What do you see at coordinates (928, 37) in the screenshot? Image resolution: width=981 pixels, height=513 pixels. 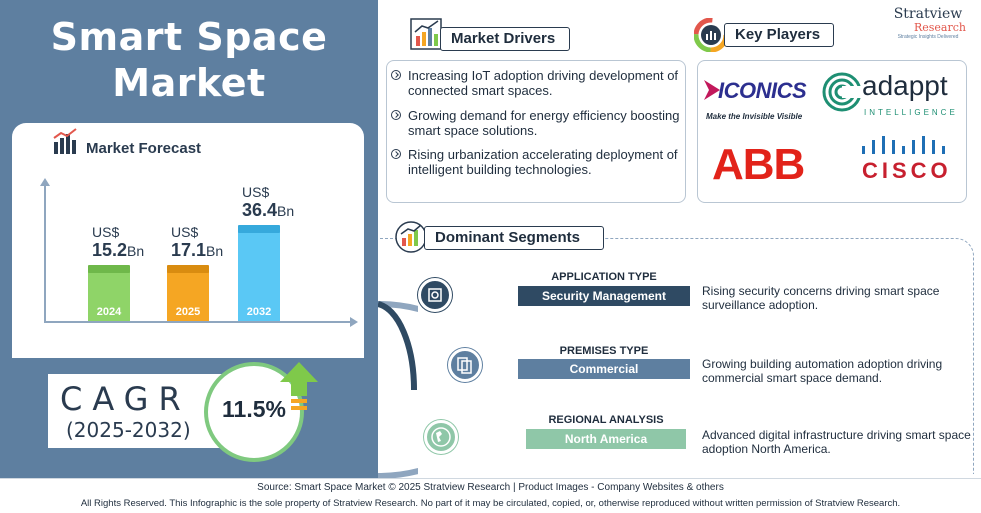 I see `brand-tag: Strategic Insights Delivered` at bounding box center [928, 37].